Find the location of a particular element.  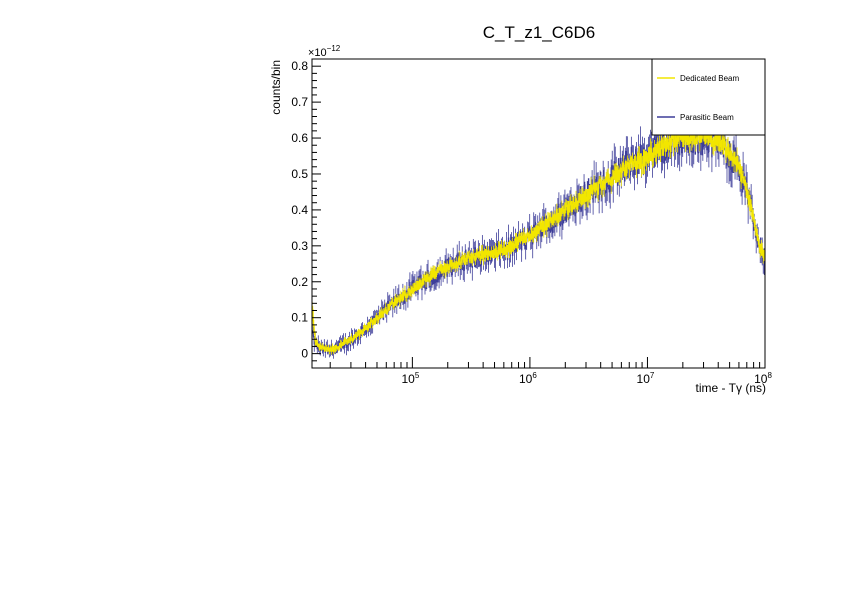

y-tick-label: 0.4 is located at coordinates (299, 210).